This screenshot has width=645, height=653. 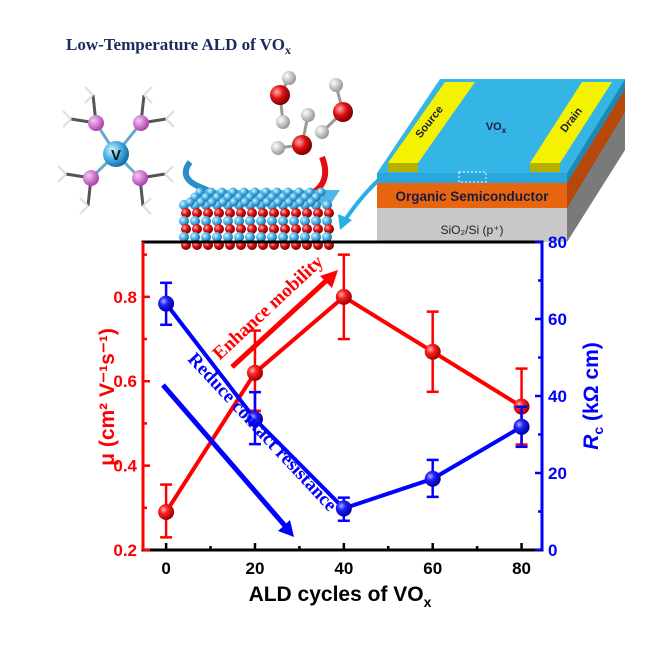 I want to click on x-tick-label: 60, so click(x=432, y=568).